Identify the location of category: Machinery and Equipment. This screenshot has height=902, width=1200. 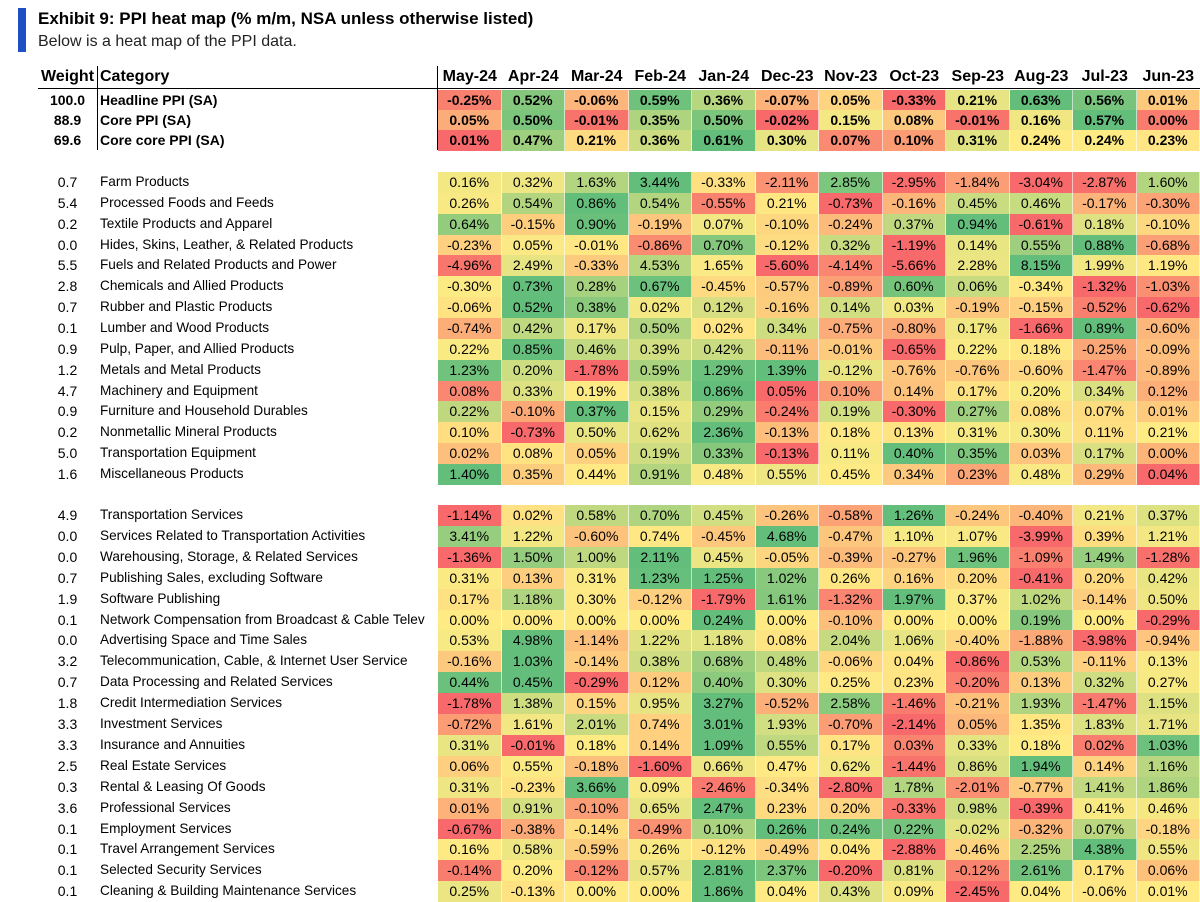
(268, 391).